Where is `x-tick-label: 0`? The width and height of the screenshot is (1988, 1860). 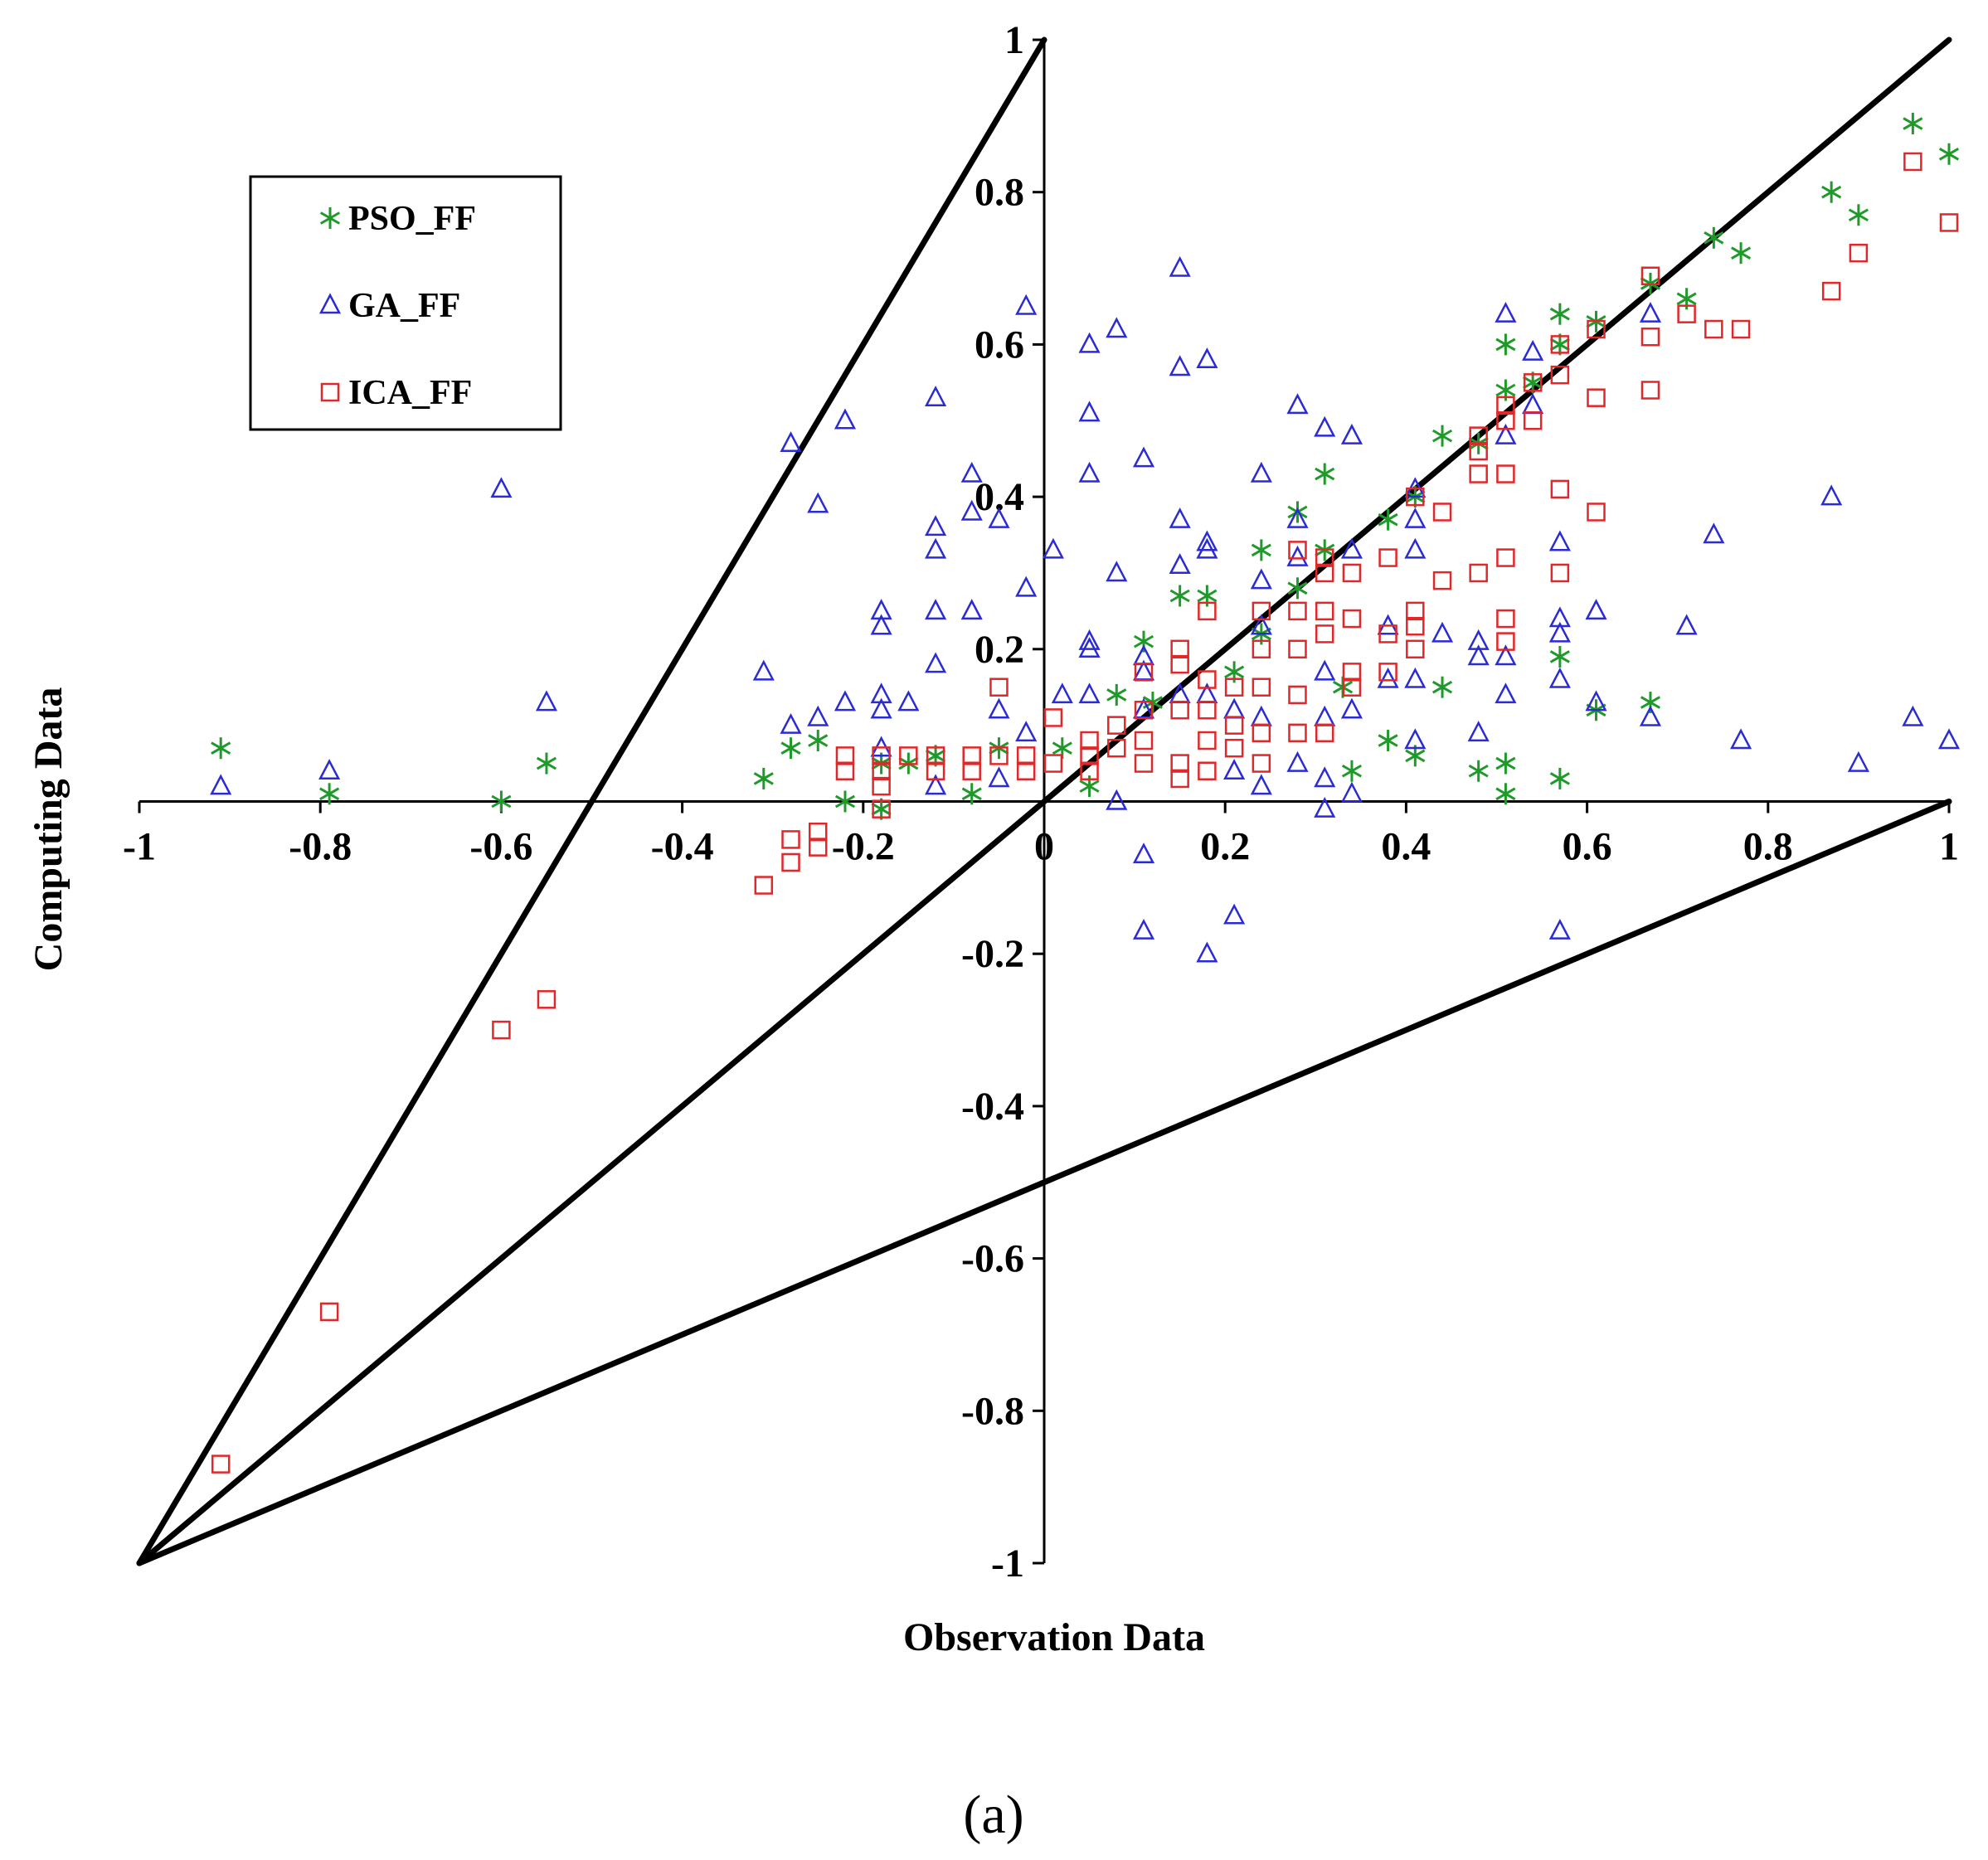 x-tick-label: 0 is located at coordinates (1044, 847).